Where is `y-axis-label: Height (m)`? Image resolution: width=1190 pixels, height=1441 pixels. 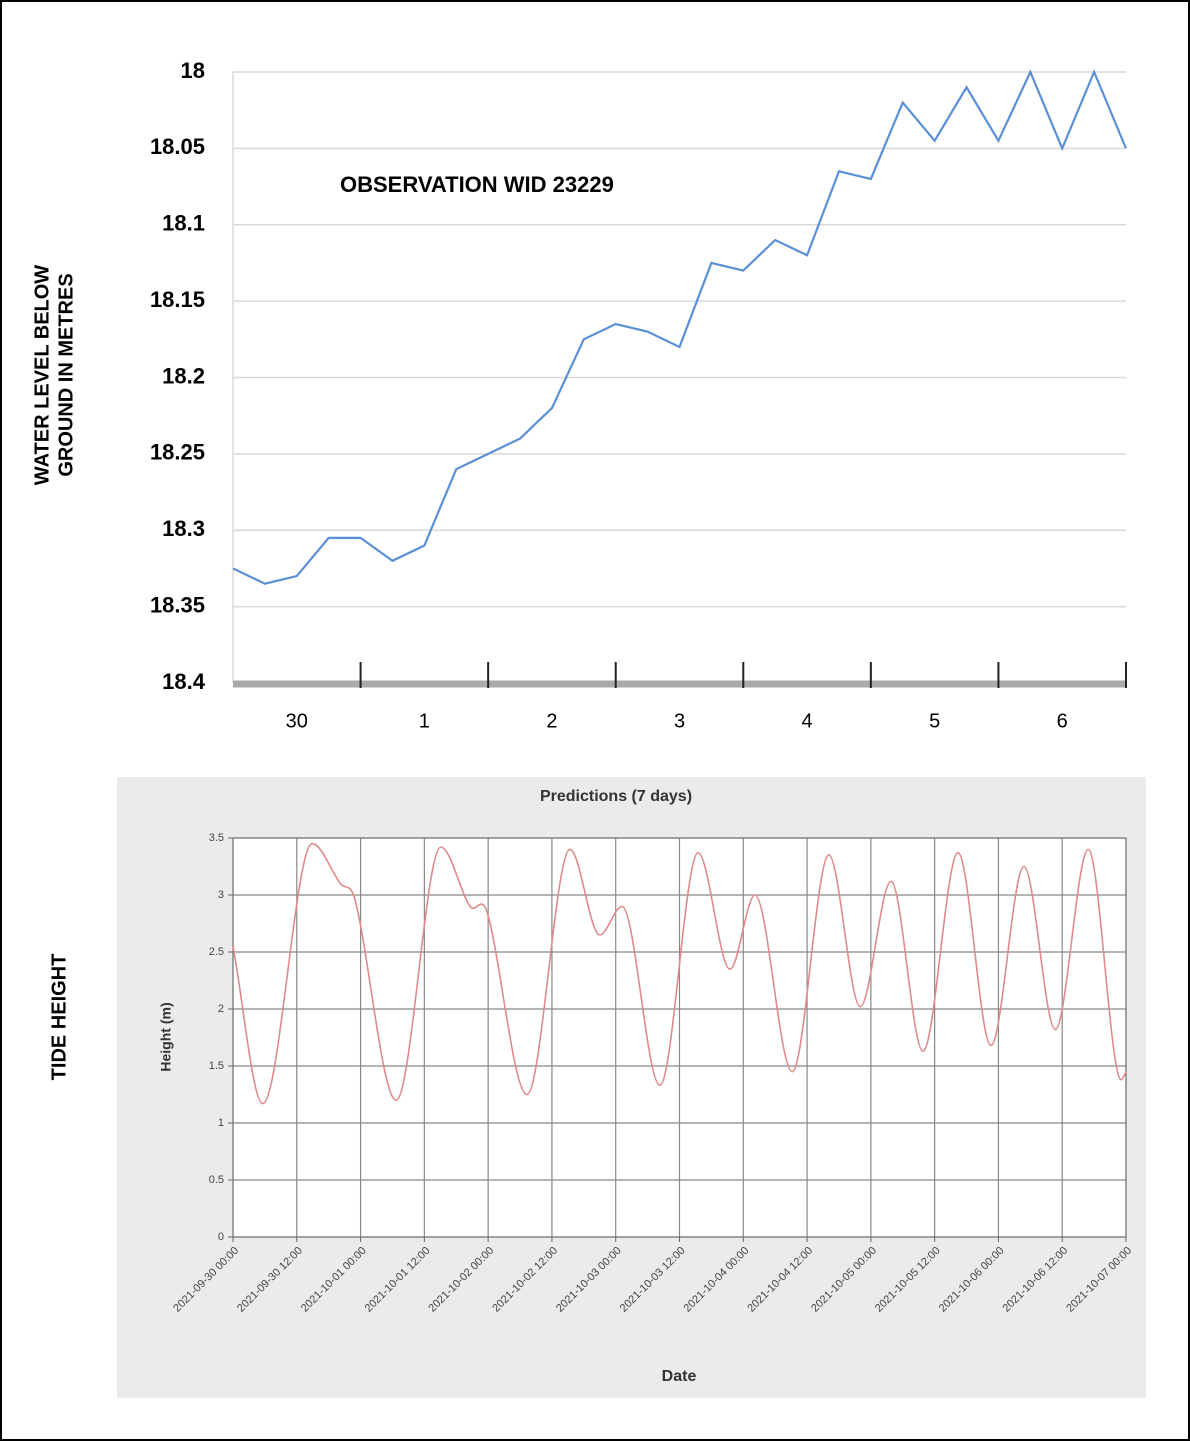 y-axis-label: Height (m) is located at coordinates (166, 1036).